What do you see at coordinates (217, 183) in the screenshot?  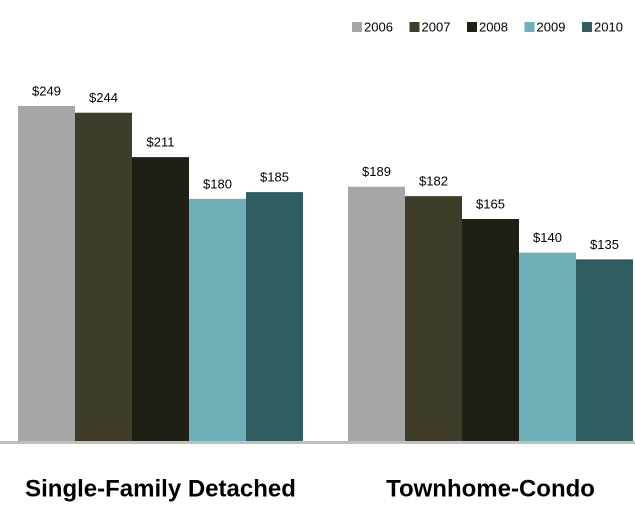 I see `value-label: $180` at bounding box center [217, 183].